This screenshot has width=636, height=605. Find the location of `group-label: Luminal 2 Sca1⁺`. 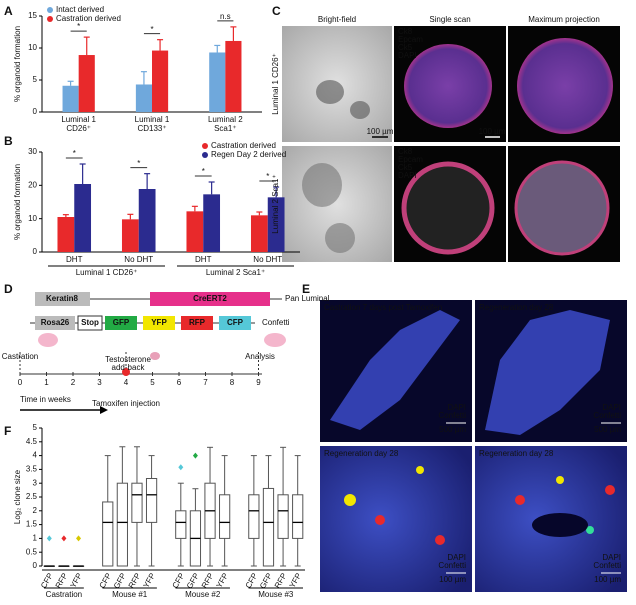

group-label: Luminal 2 Sca1⁺ is located at coordinates (235, 272).